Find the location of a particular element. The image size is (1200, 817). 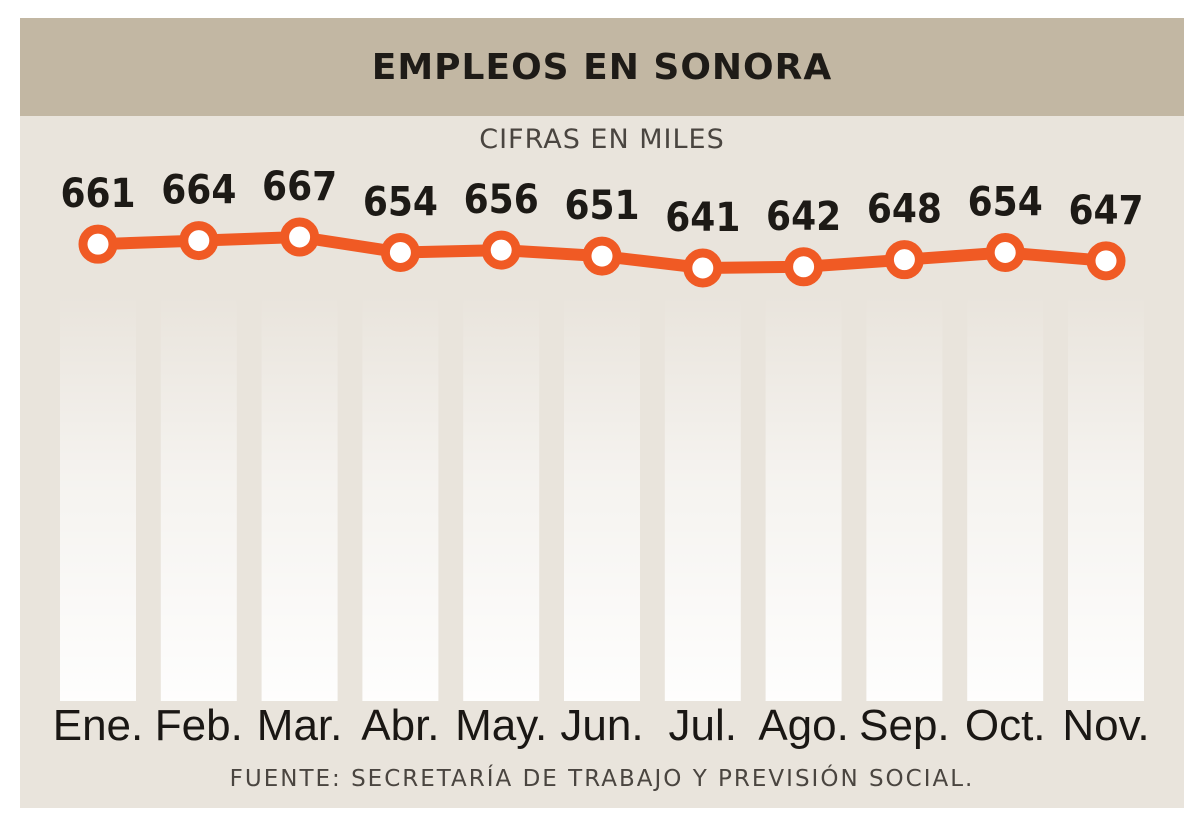

x-tick-label: Ago. is located at coordinates (803, 725).